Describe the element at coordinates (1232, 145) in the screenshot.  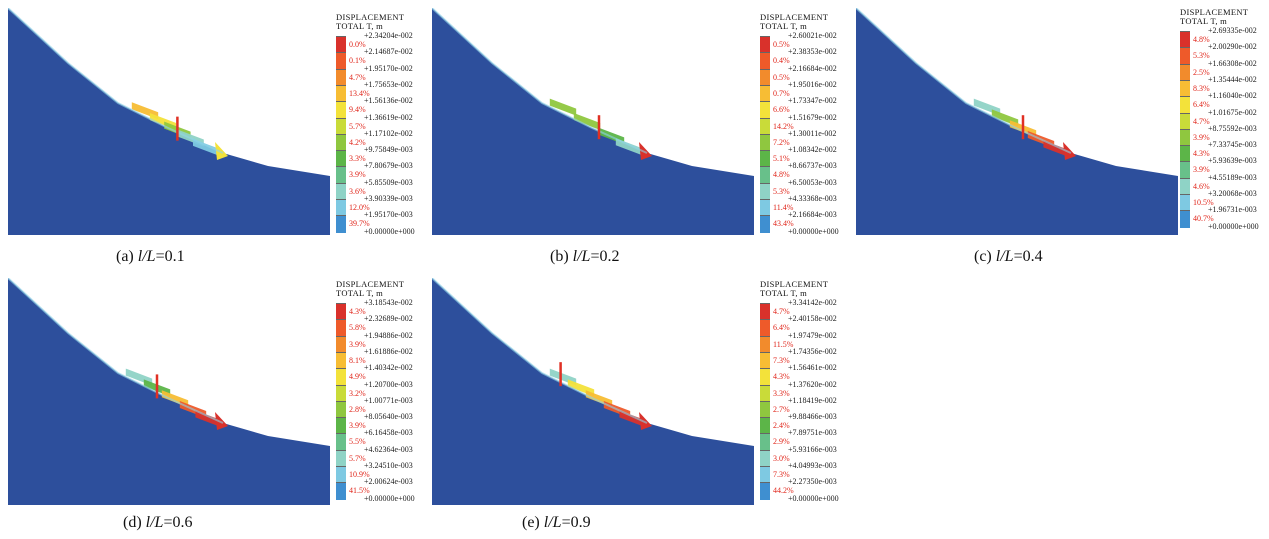
I see `legend-value: +7.33745e-003` at that location.